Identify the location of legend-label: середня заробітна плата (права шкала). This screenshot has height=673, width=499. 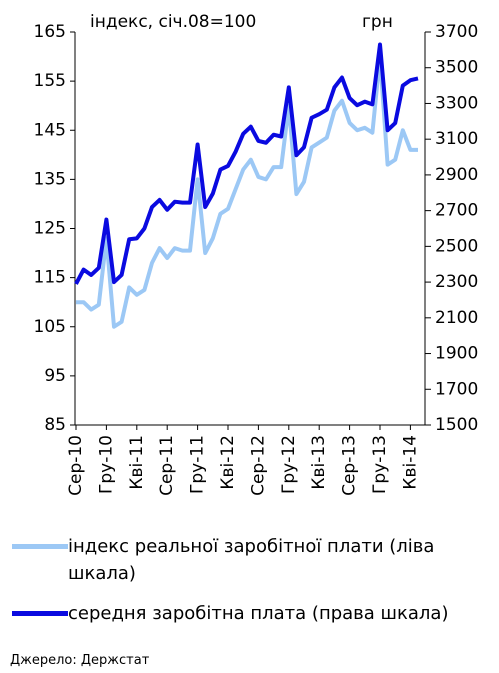
(258, 613).